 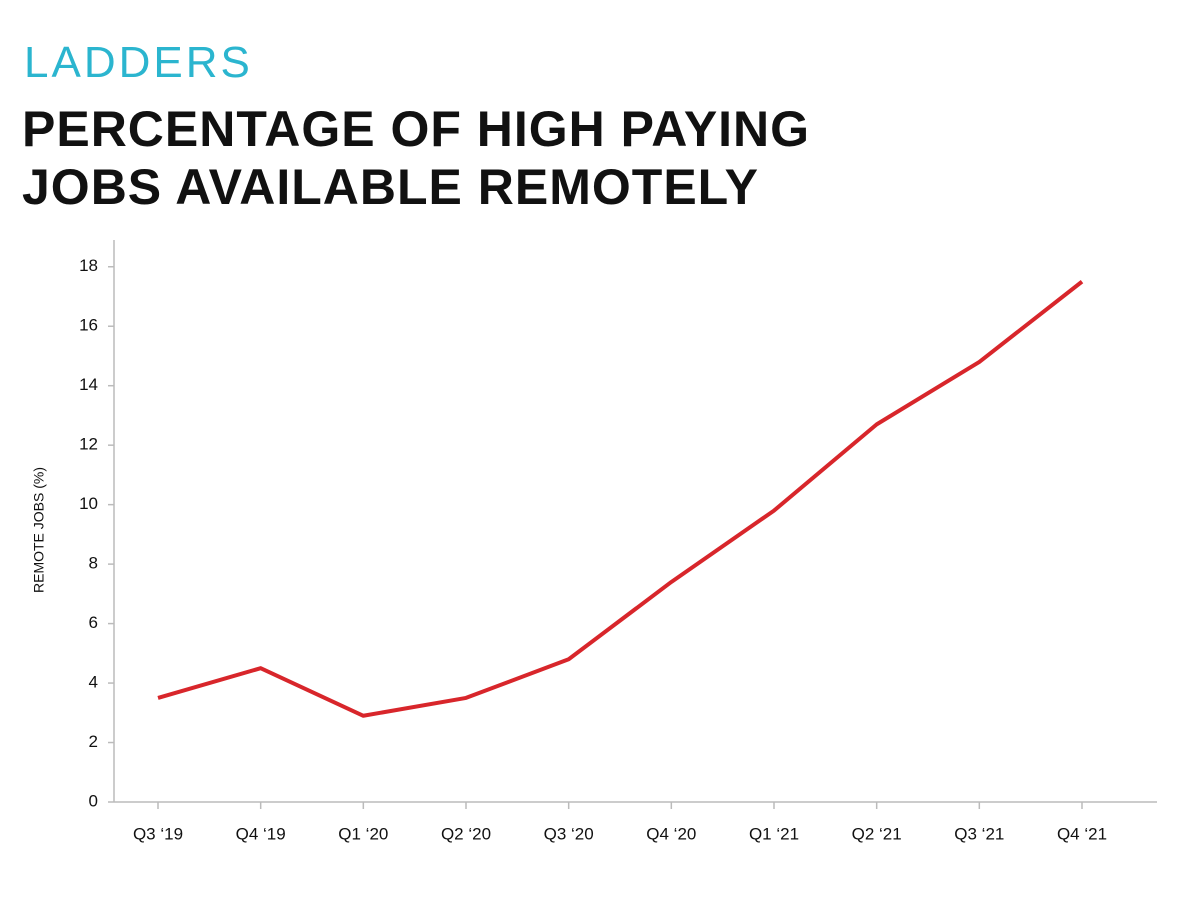 What do you see at coordinates (39, 530) in the screenshot?
I see `y-axis-label: REMOTE JOBS (%)` at bounding box center [39, 530].